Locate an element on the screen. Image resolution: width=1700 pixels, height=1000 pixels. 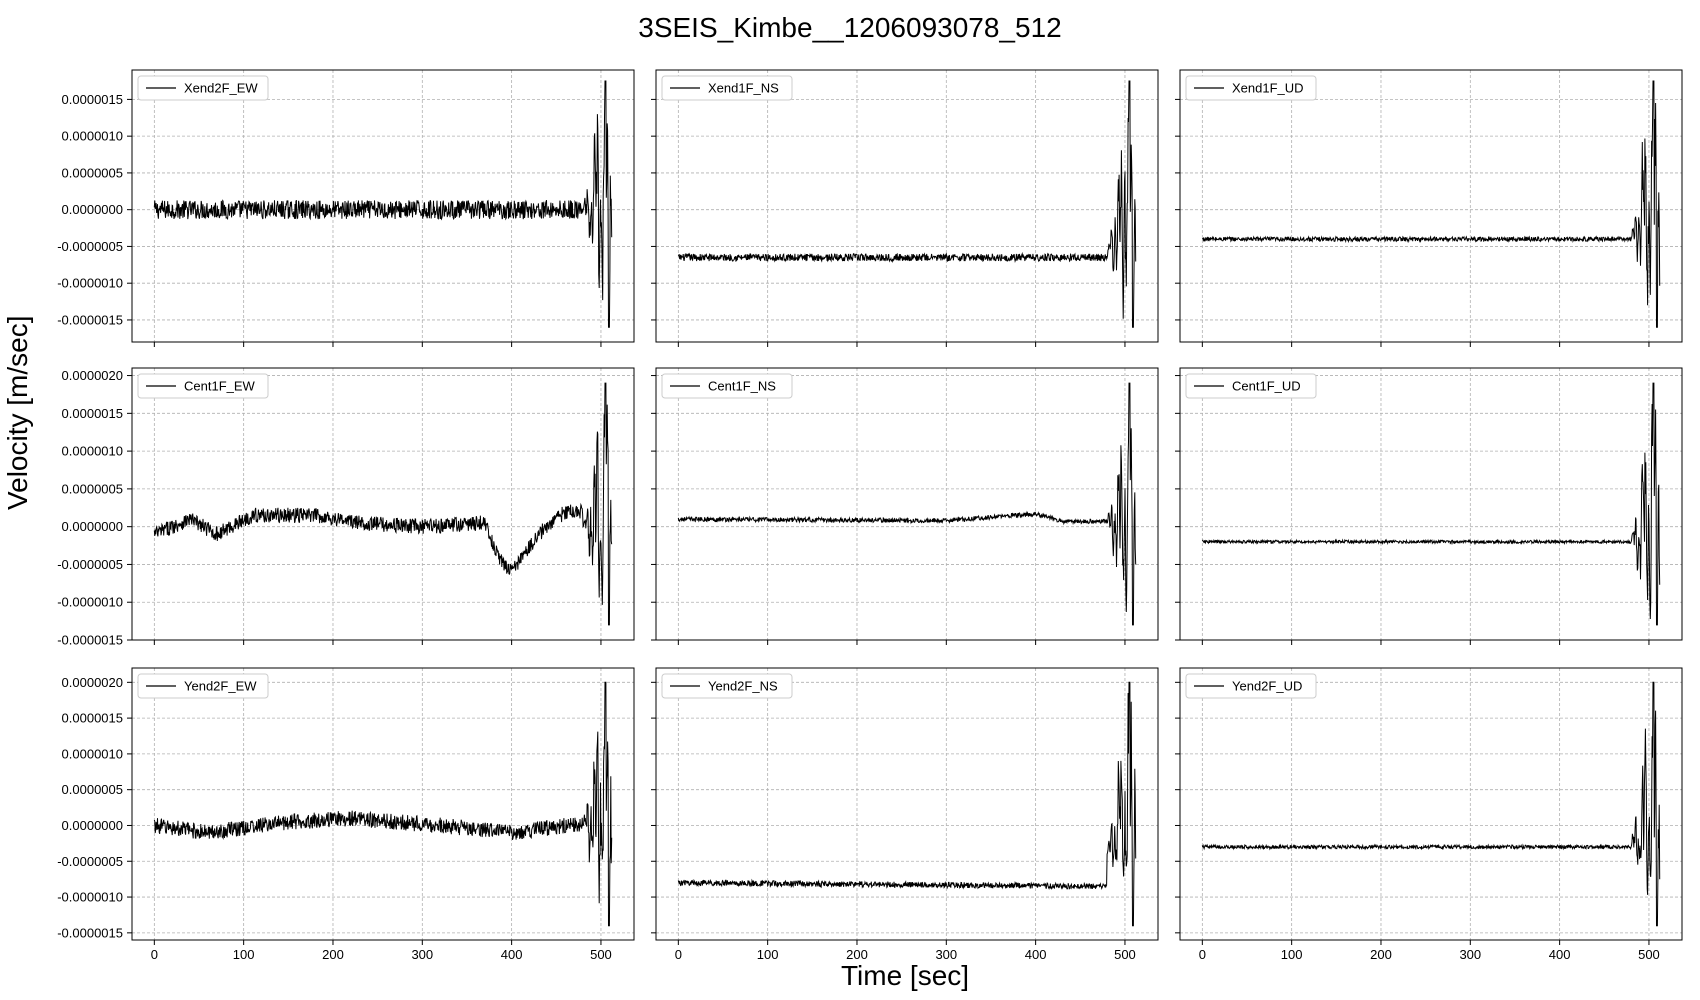
legend: Xend1F_UD is located at coordinates (1251, 88).